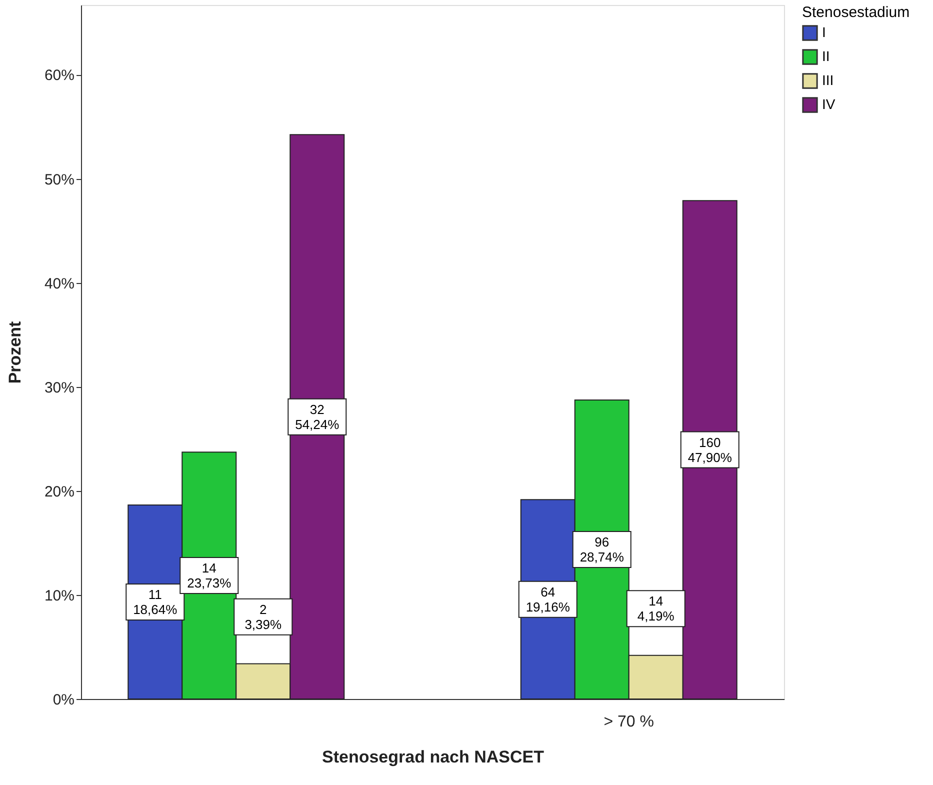 Image resolution: width=933 pixels, height=785 pixels. I want to click on data-label: 14 4,19%, so click(656, 609).